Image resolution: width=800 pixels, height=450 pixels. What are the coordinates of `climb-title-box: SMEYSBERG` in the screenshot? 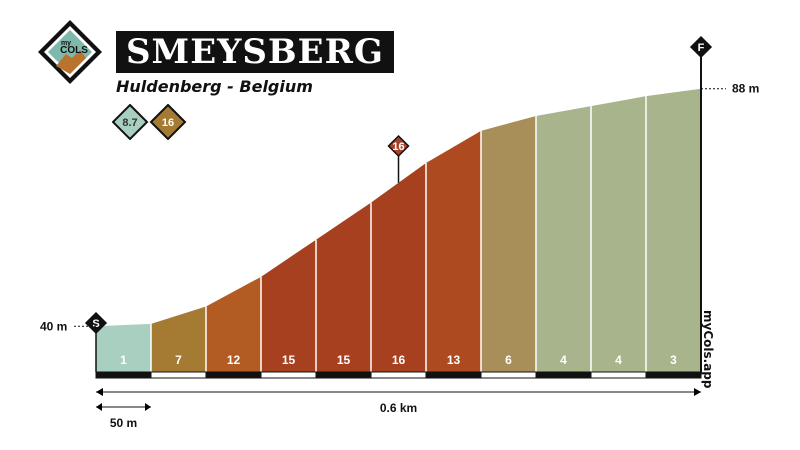 It's located at (255, 52).